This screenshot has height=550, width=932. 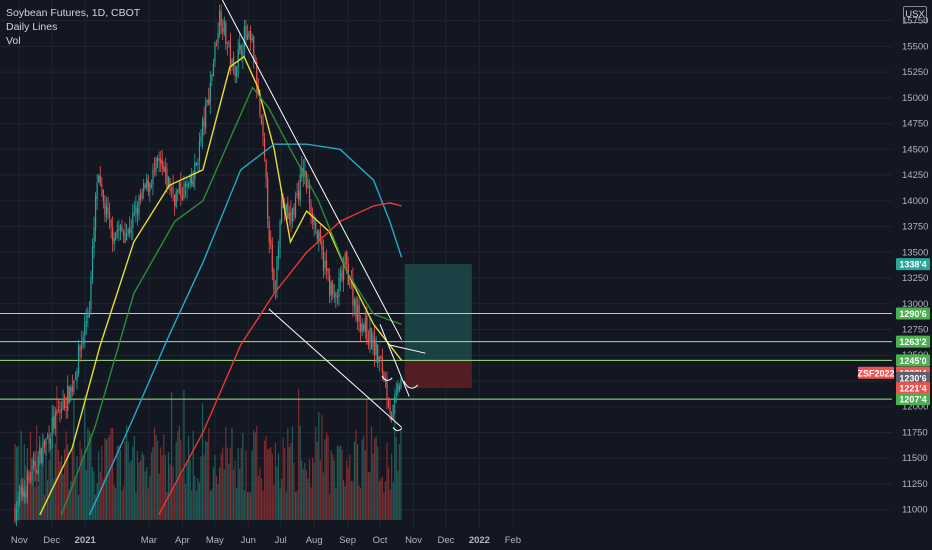 What do you see at coordinates (912, 400) in the screenshot?
I see `price-tag-text: 1207'4` at bounding box center [912, 400].